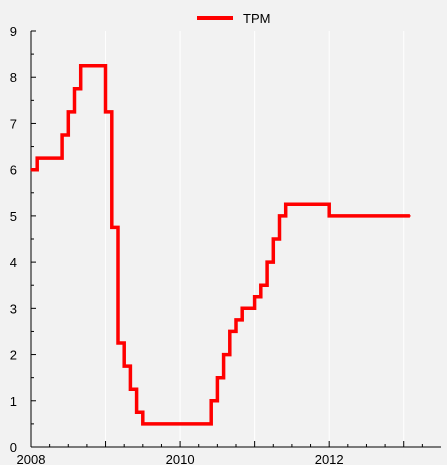 This screenshot has height=465, width=447. Describe the element at coordinates (23, 239) in the screenshot. I see `y-axis-ticks: 0 1 2 3 4 5 6 7 8 9` at that location.